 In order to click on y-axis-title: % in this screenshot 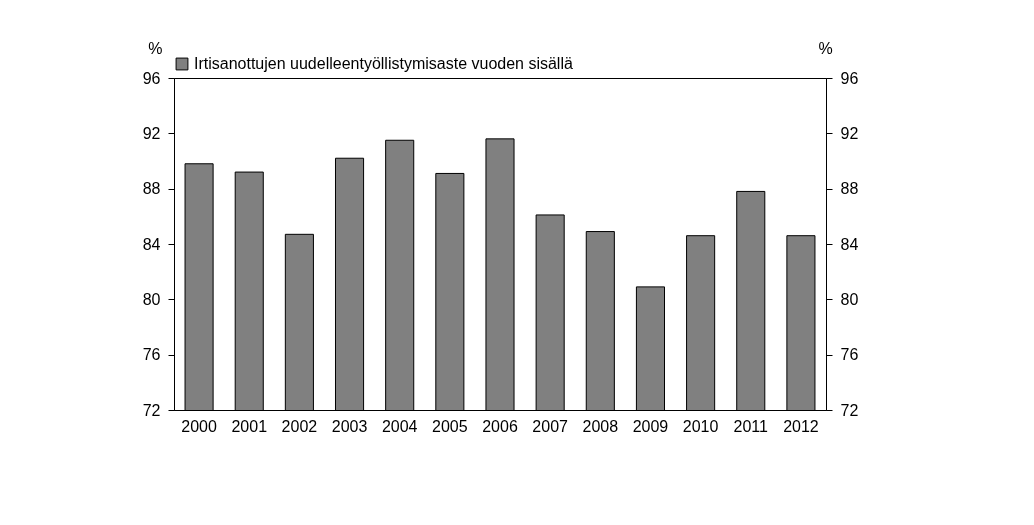, I will do `click(155, 48)`.